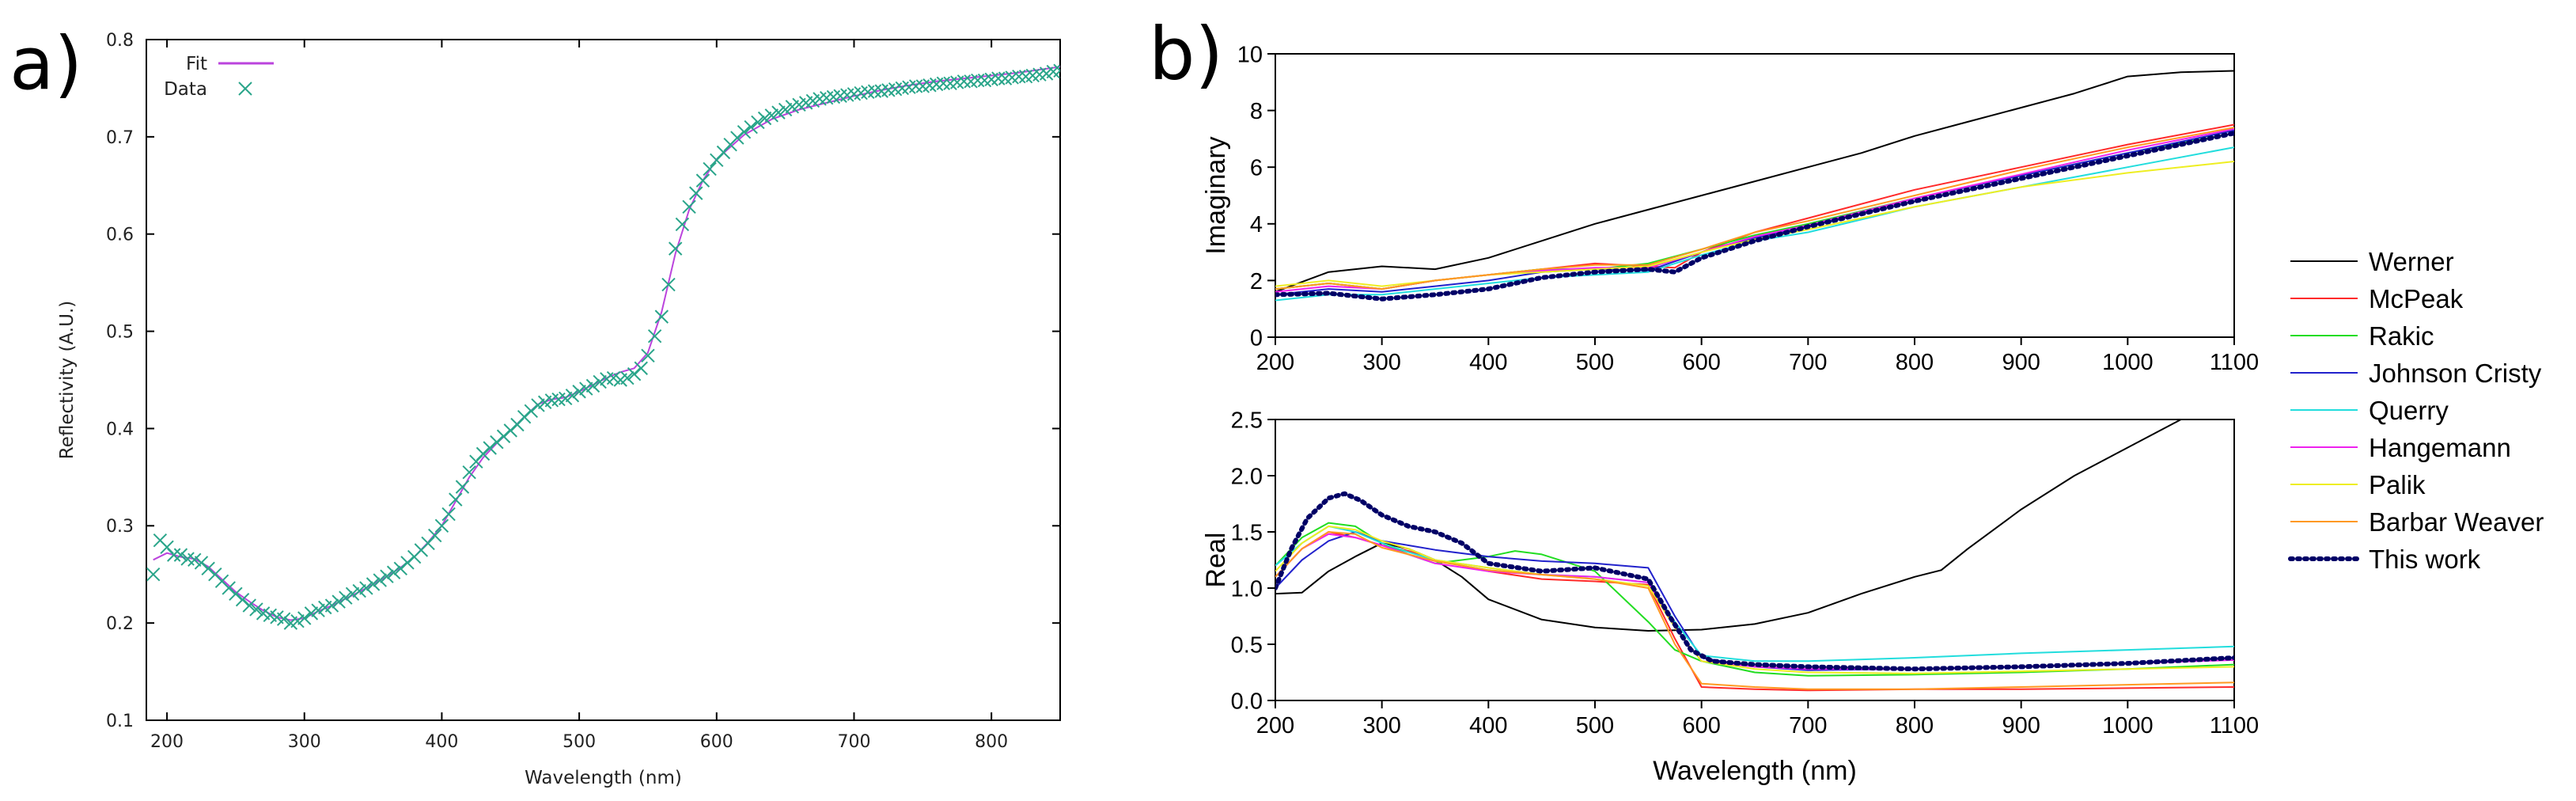  Describe the element at coordinates (2455, 373) in the screenshot. I see `legend-label: Johnson Cristy` at that location.